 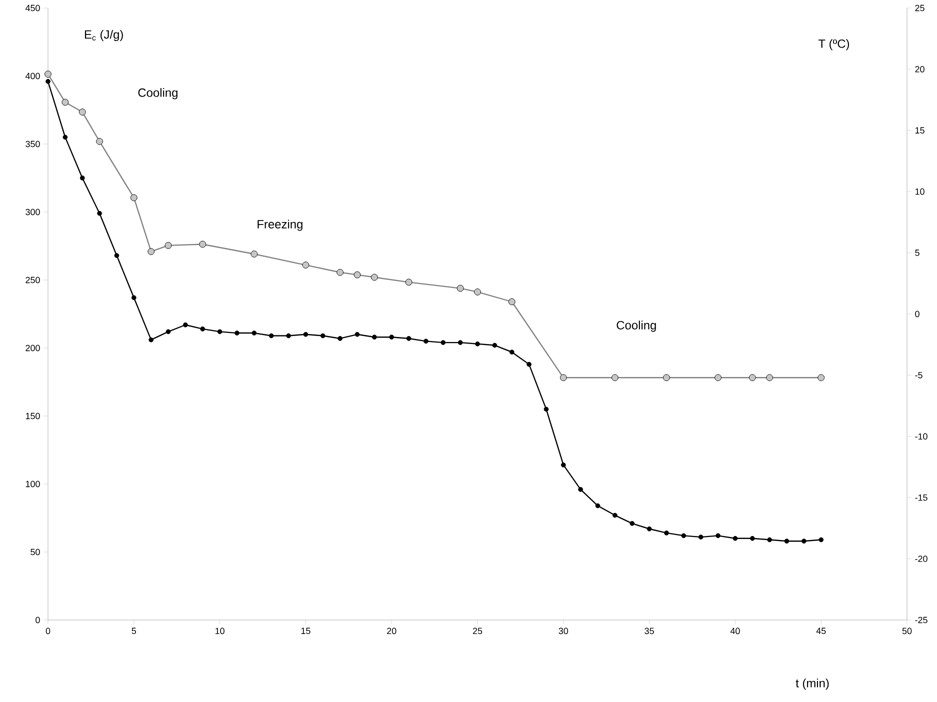 I want to click on y-tick-label: 250, so click(x=33, y=280).